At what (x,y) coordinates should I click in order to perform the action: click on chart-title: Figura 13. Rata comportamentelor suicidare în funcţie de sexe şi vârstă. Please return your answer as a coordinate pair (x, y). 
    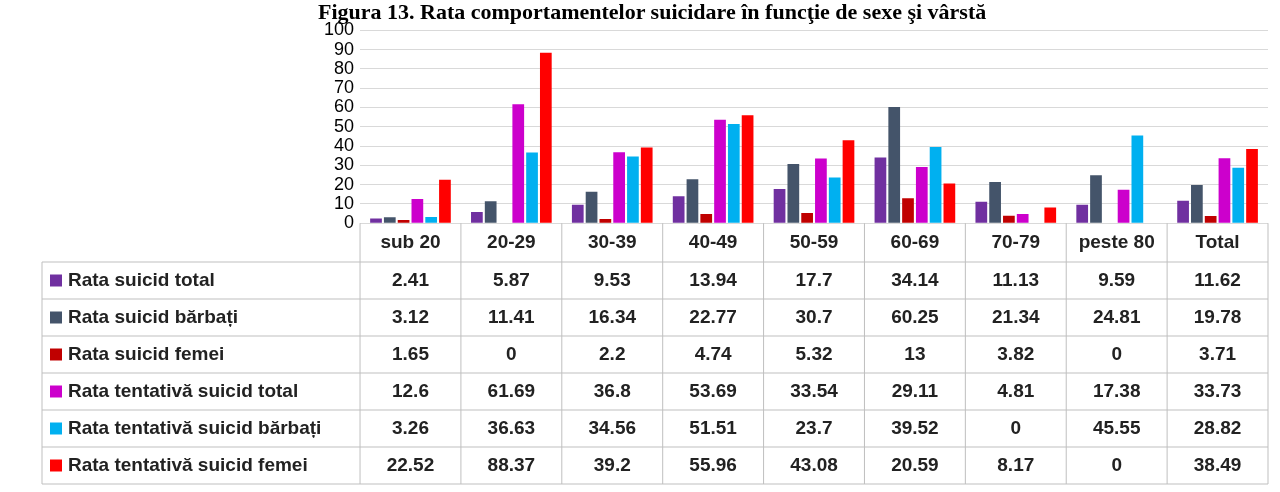
    Looking at the image, I should click on (652, 12).